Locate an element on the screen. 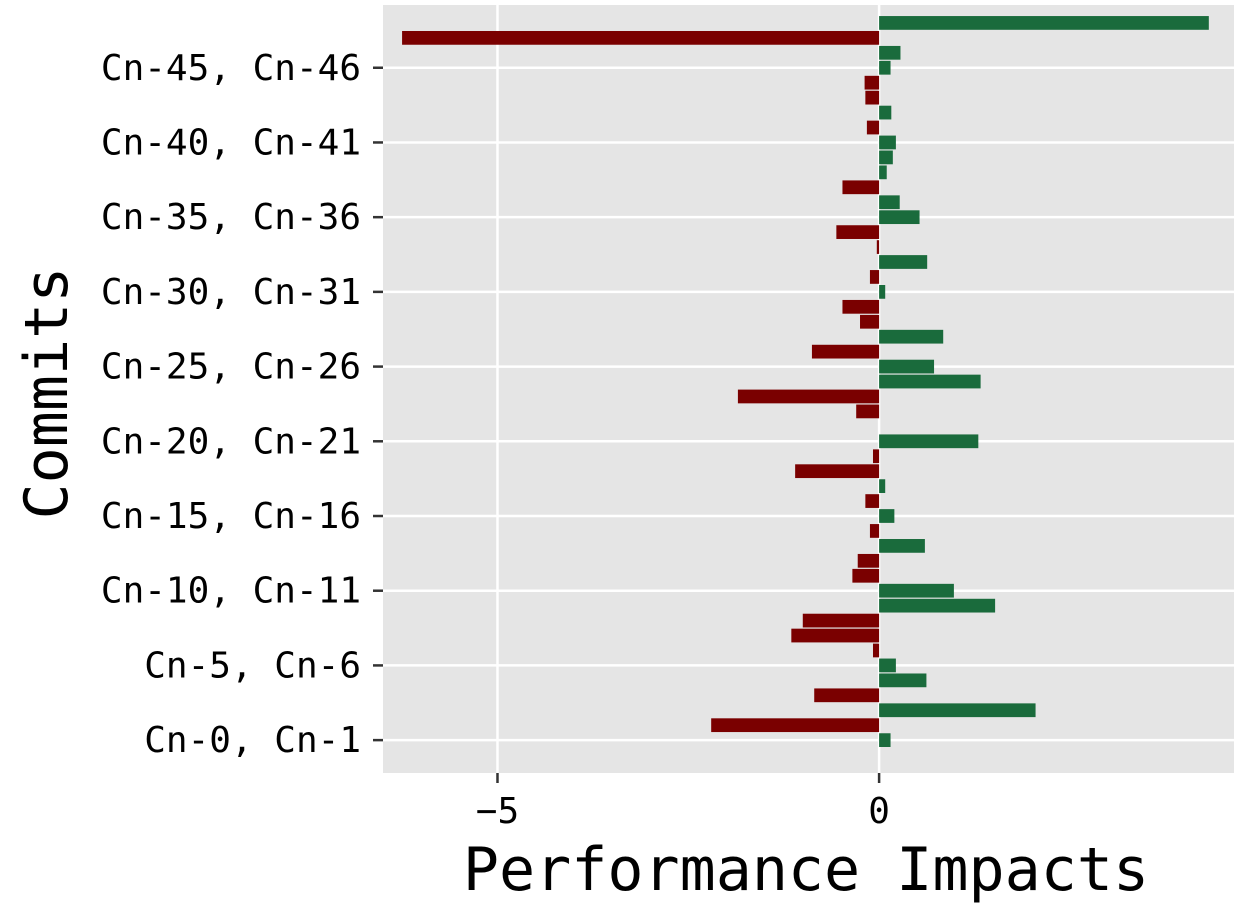 The width and height of the screenshot is (1244, 914). y-tick-label: Cn-40, Cn-41 is located at coordinates (231, 142).